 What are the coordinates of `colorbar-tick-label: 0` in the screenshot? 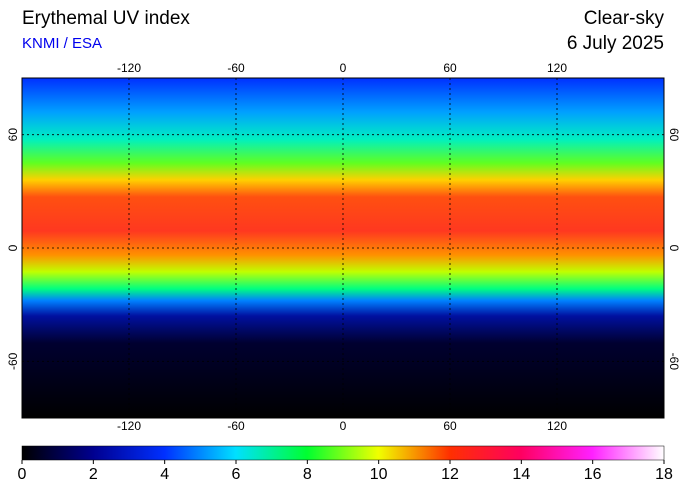 It's located at (22, 474).